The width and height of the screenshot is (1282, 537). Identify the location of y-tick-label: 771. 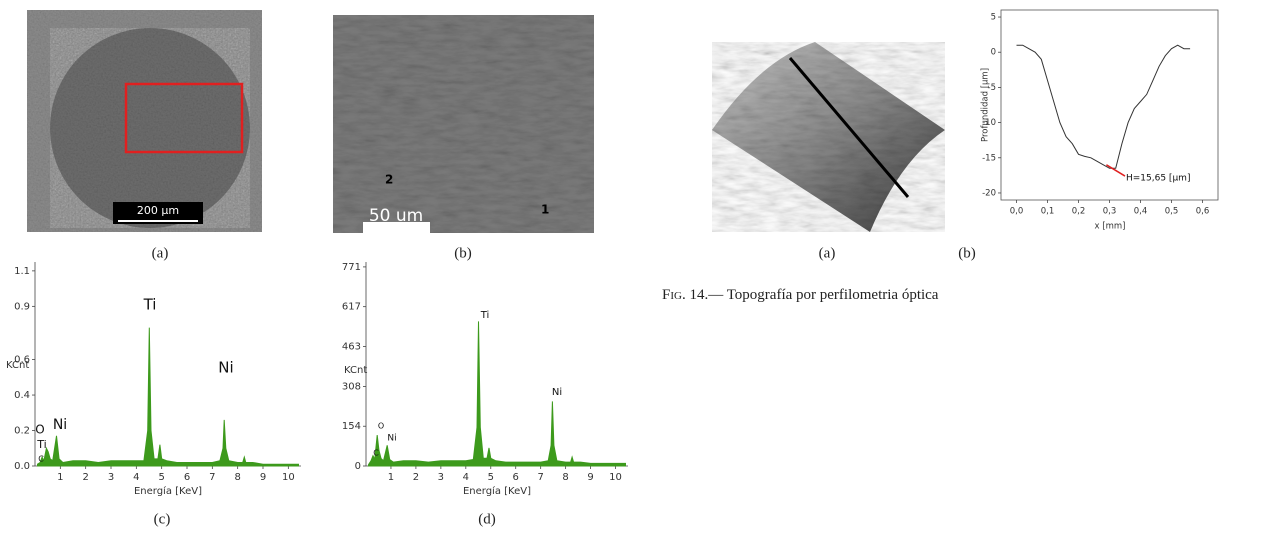
(351, 267).